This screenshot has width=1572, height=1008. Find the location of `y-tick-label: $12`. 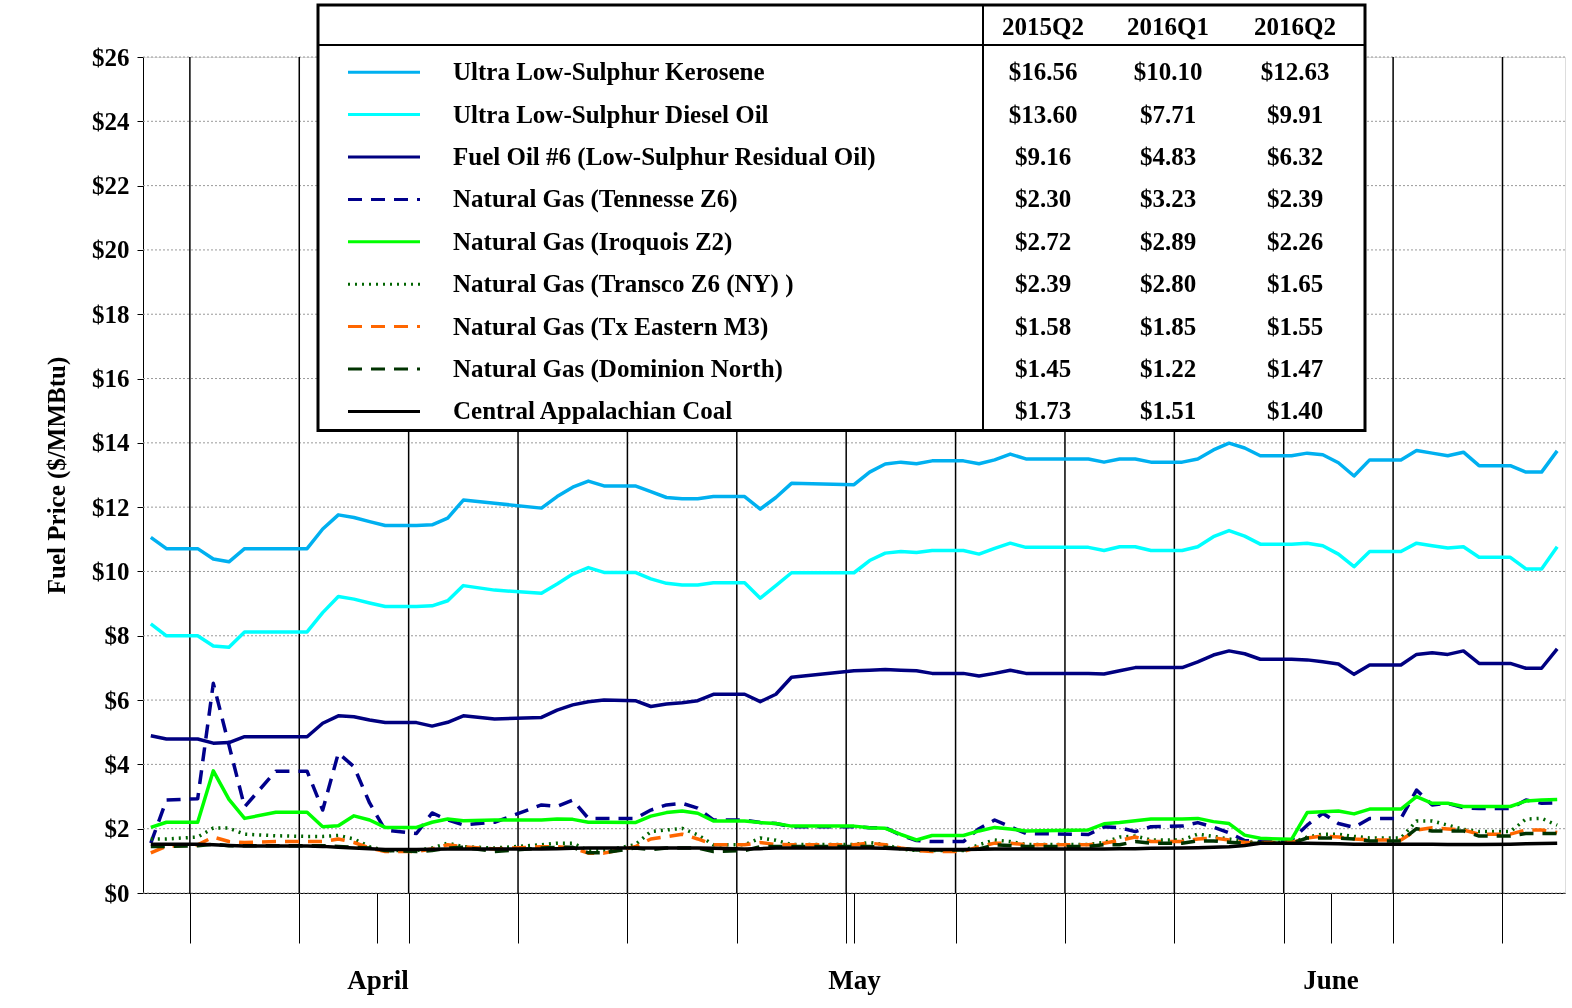

y-tick-label: $12 is located at coordinates (111, 507).